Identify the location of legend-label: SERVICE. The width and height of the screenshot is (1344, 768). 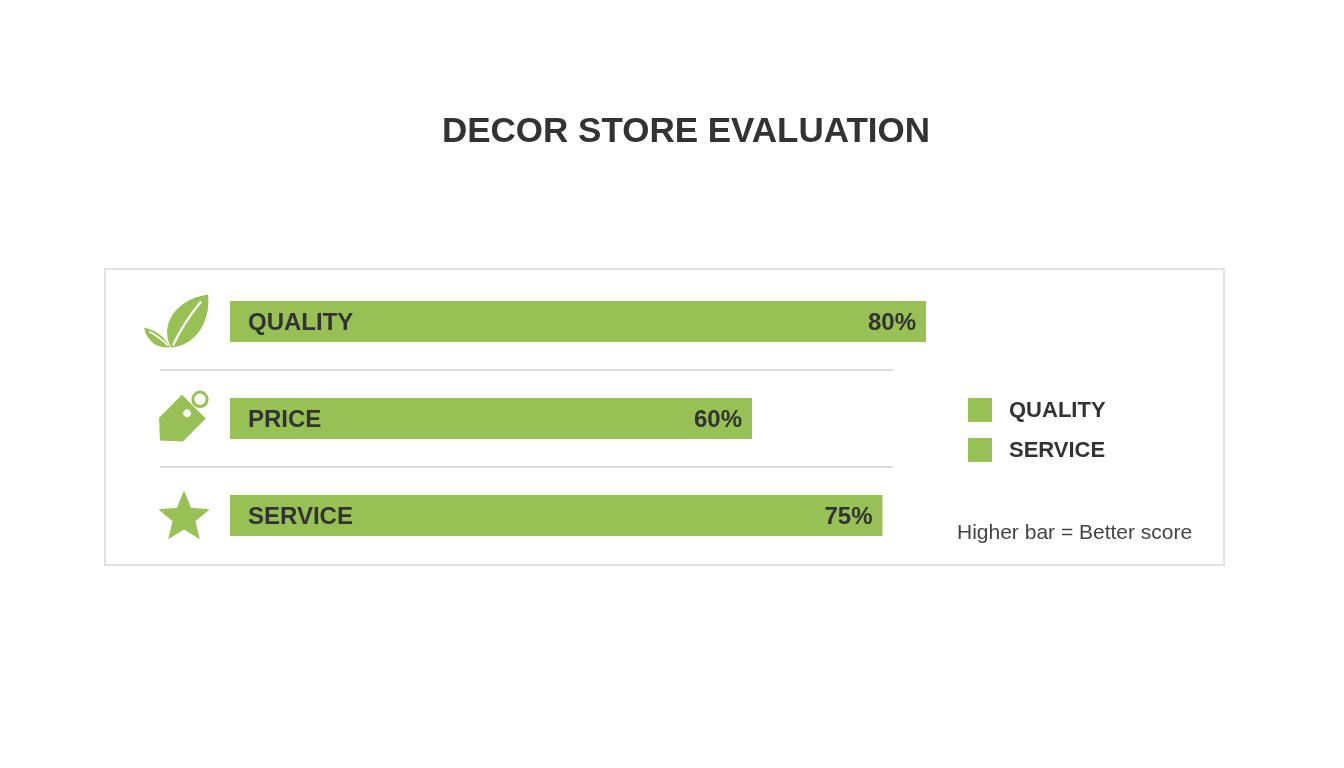
(1057, 450).